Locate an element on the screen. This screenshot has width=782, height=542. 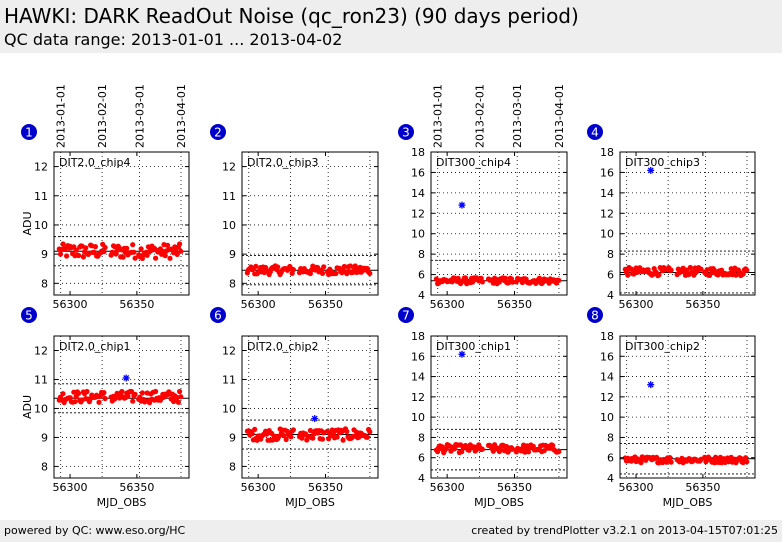
panel-badge-number: 5 is located at coordinates (29, 316).